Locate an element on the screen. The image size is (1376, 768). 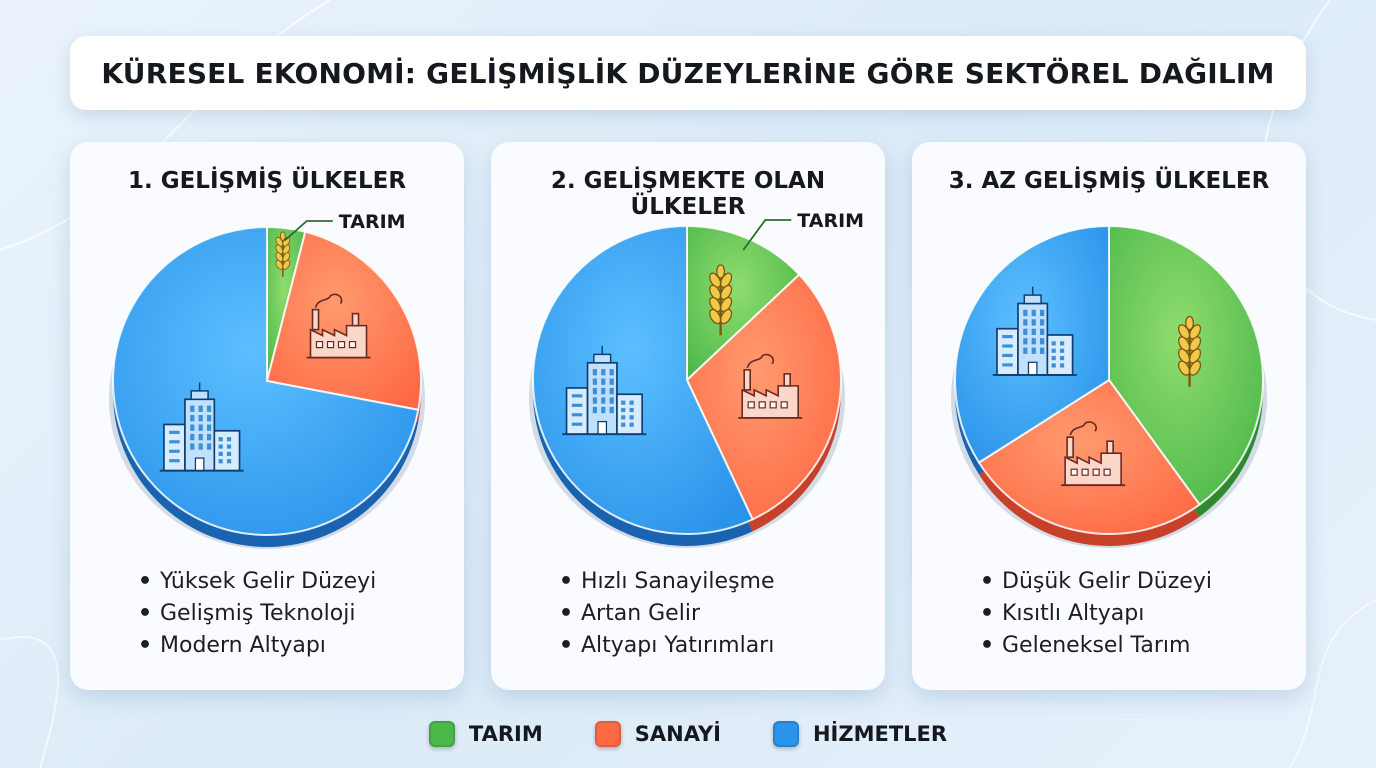
legend-item-tarim: TARIM is located at coordinates (485, 734).